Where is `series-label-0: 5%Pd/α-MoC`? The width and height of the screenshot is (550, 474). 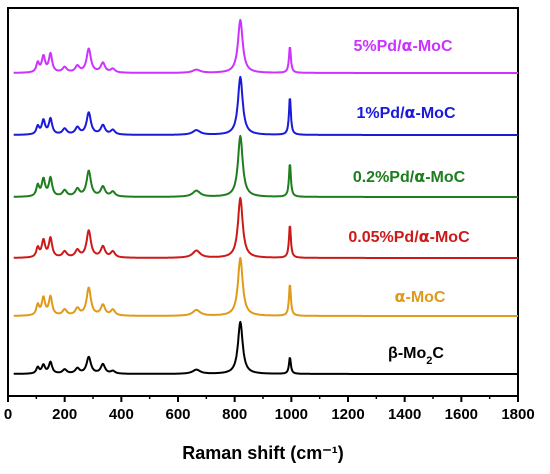 series-label-0: 5%Pd/α-MoC is located at coordinates (403, 45).